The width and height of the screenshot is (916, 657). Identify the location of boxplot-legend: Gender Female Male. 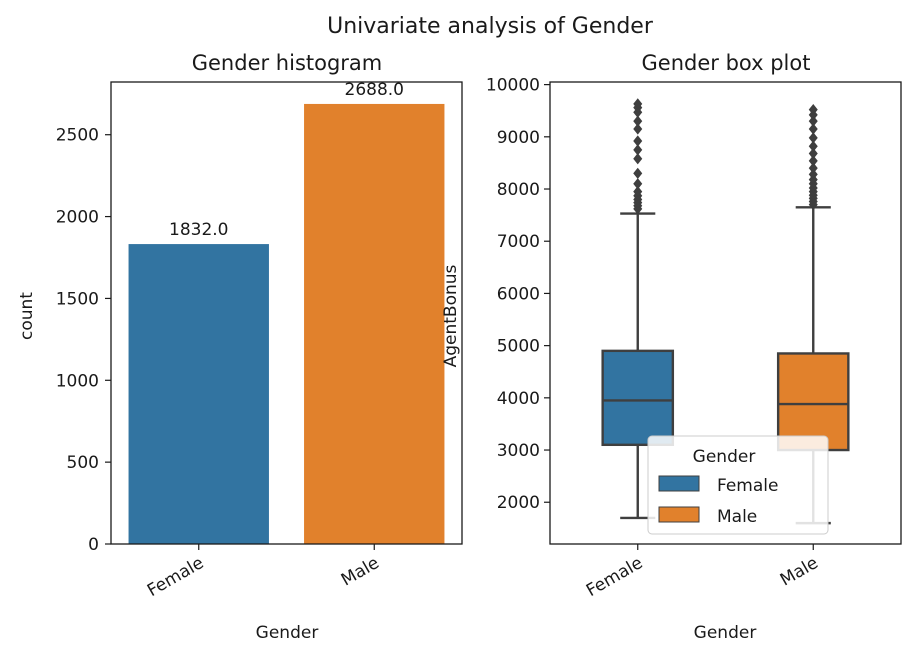
(738, 485).